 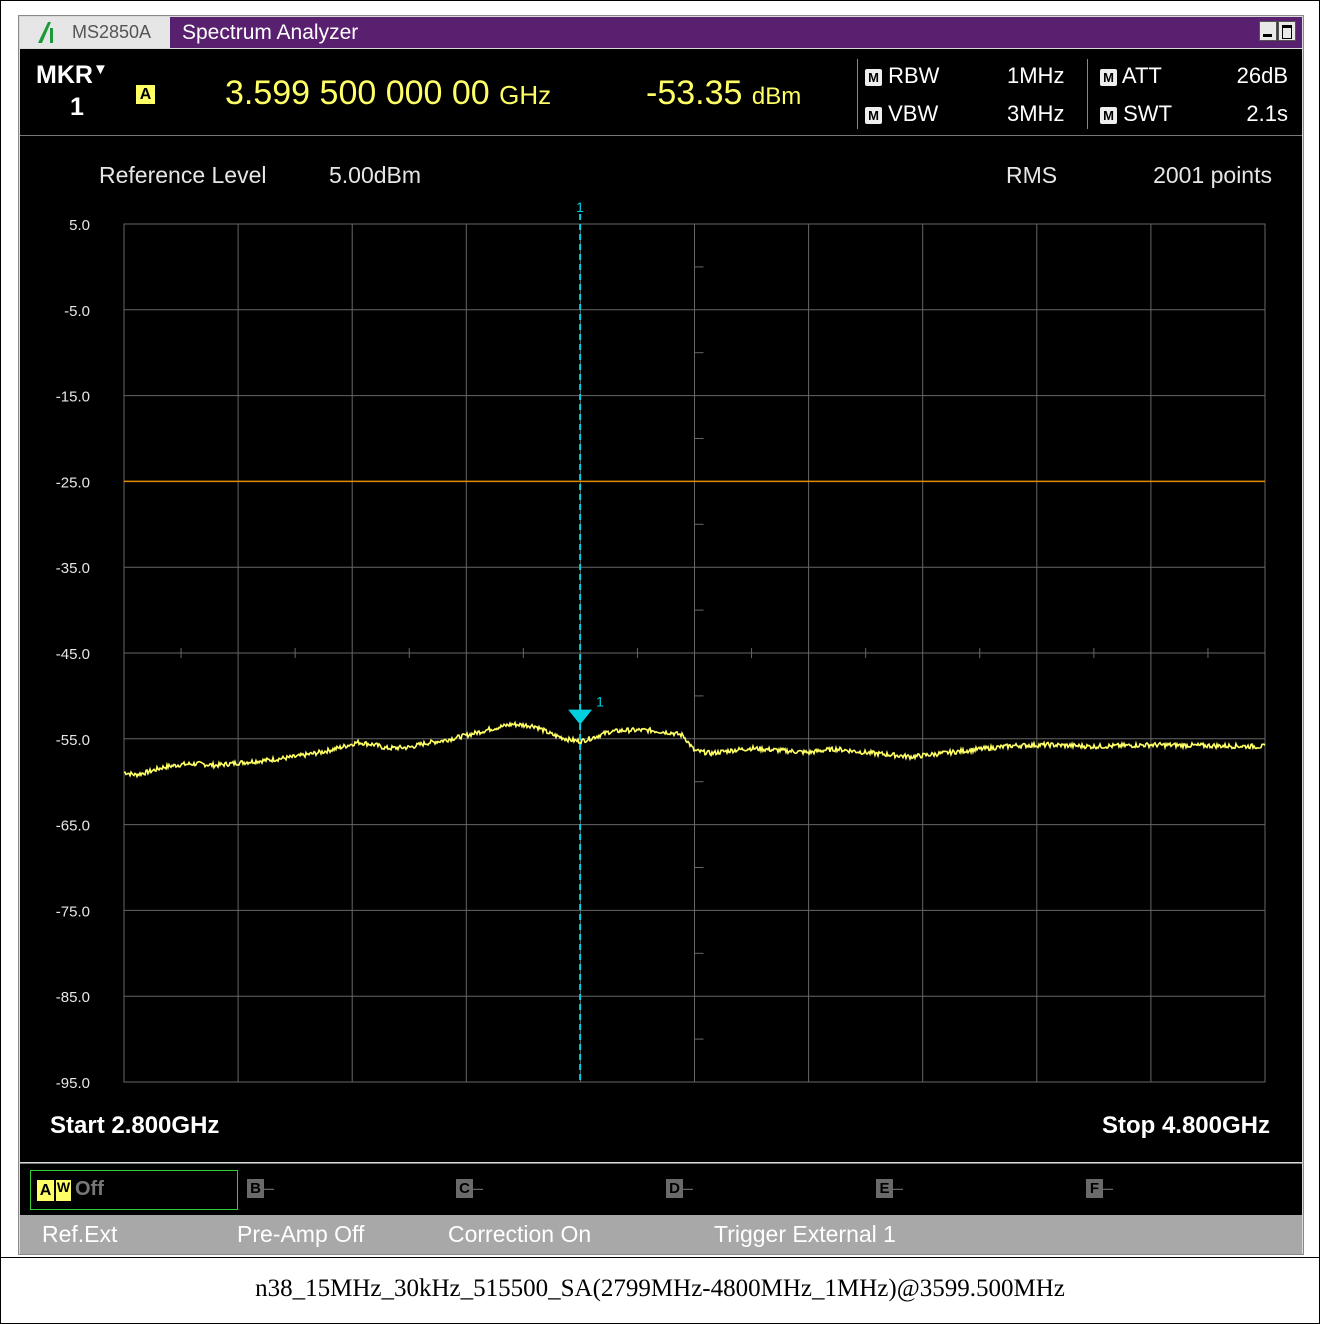 I want to click on mkr-label: MKR▼, so click(x=72, y=75).